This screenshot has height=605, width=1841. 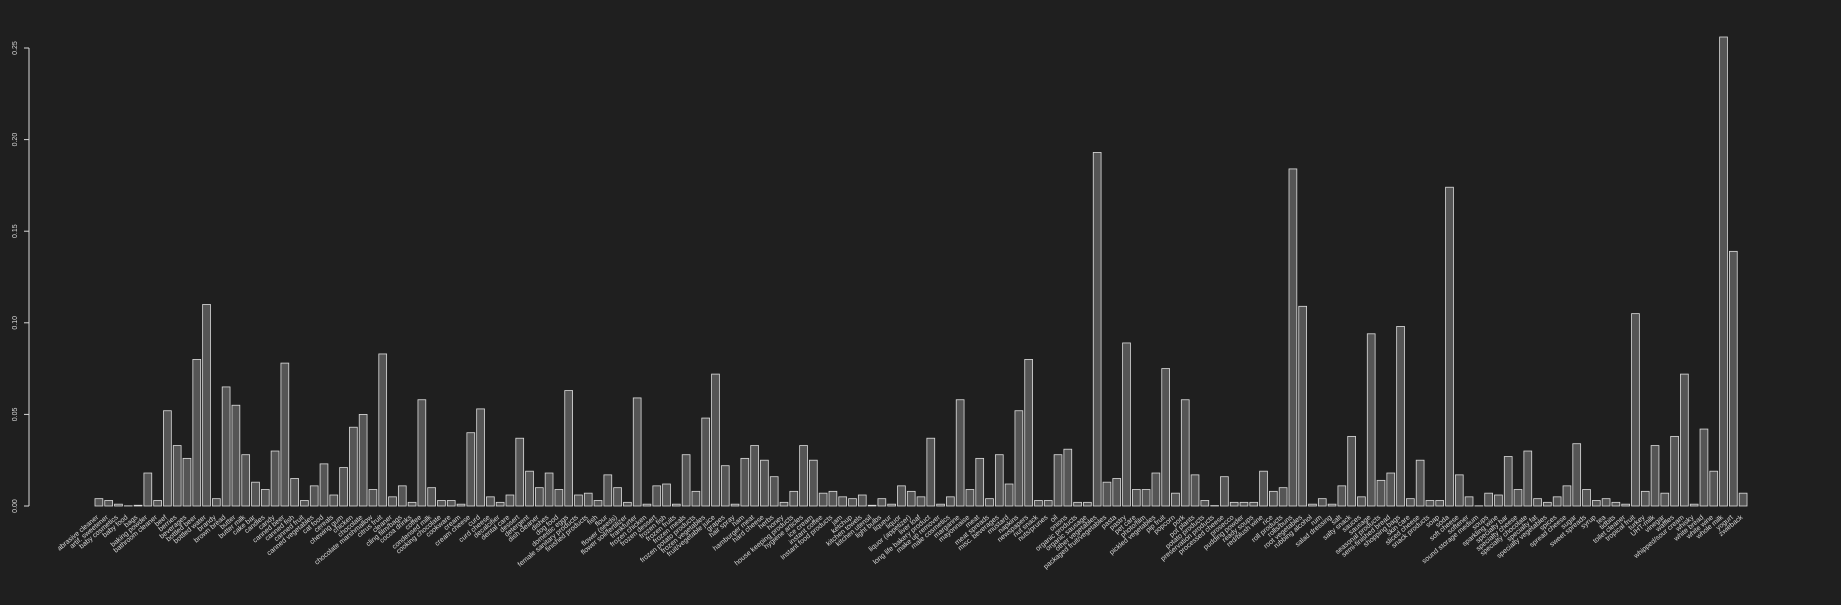 What do you see at coordinates (1601, 520) in the screenshot?
I see `x-tick-label: tea` at bounding box center [1601, 520].